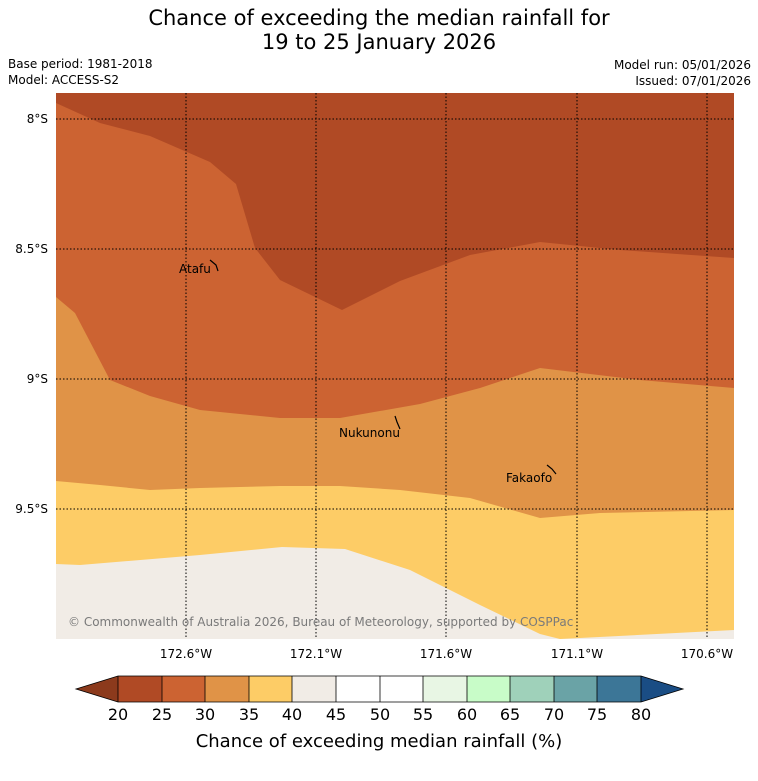 This screenshot has height=781, width=758. What do you see at coordinates (292, 714) in the screenshot?
I see `colorbar-tick-40: 40` at bounding box center [292, 714].